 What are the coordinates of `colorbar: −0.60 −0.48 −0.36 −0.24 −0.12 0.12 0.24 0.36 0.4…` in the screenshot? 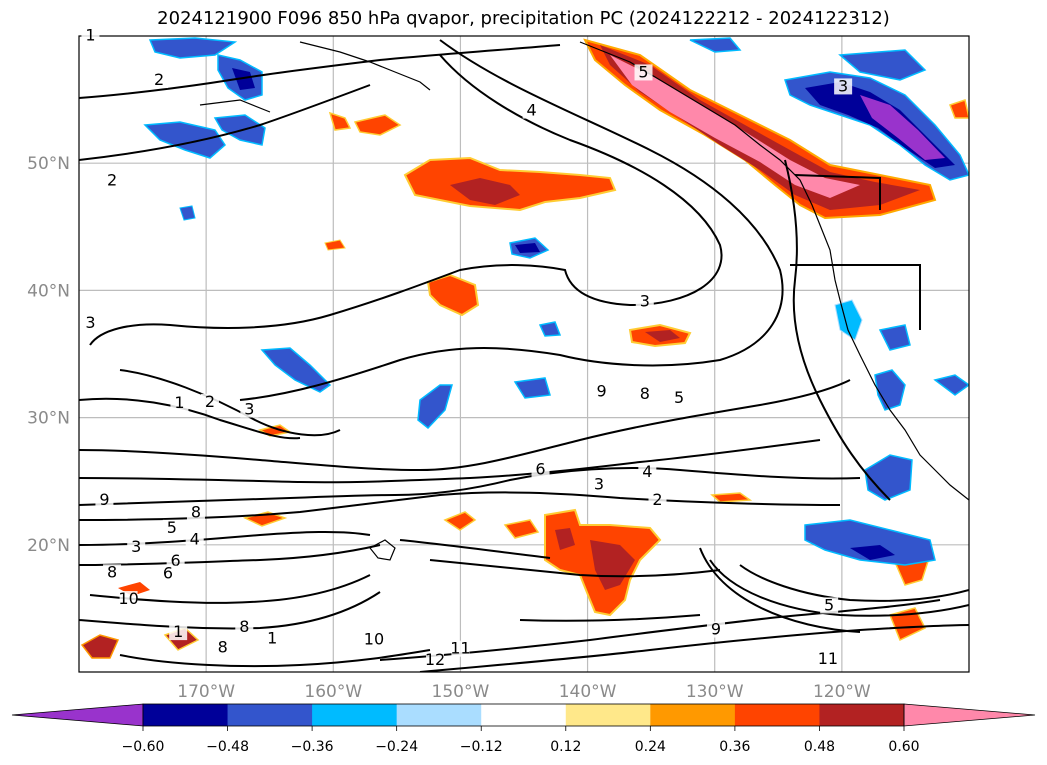 It's located at (523, 729).